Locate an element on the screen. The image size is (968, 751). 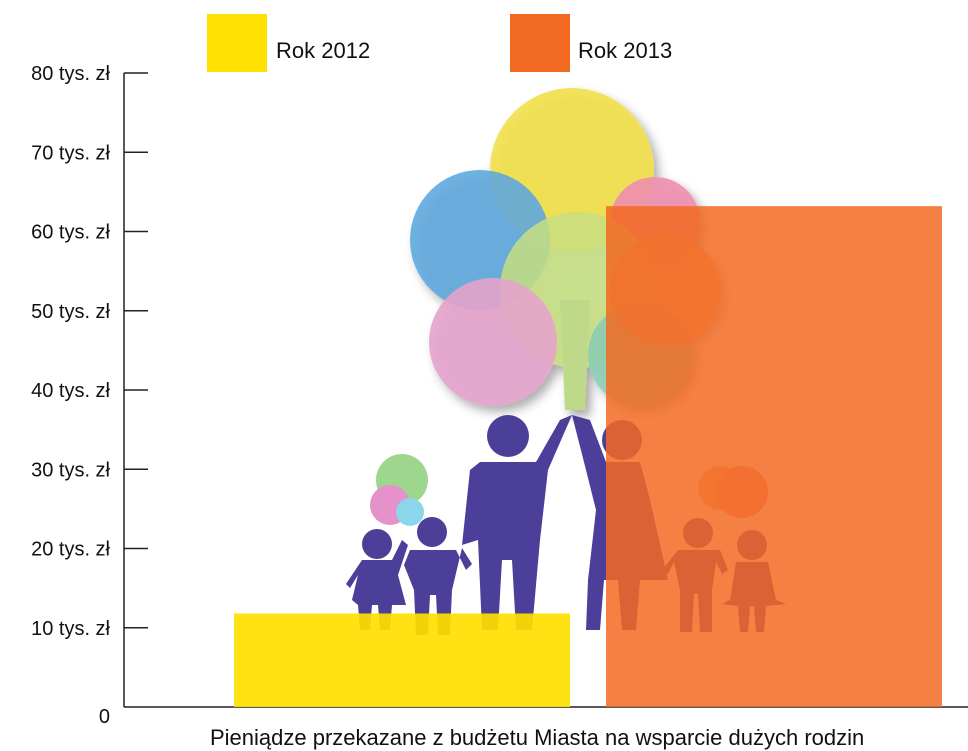
father-body is located at coordinates (517, 522).